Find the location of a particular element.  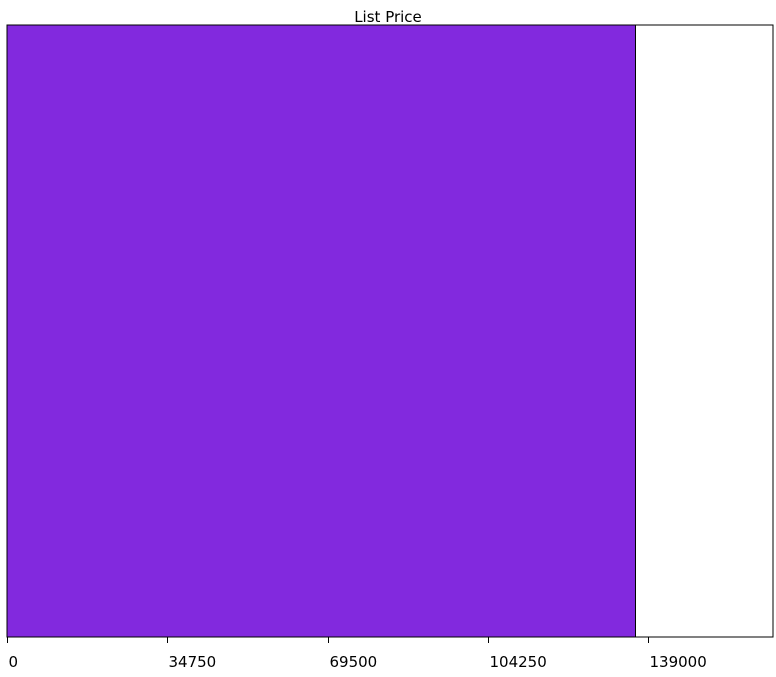

x-tick-label-2: 69500 is located at coordinates (354, 662).